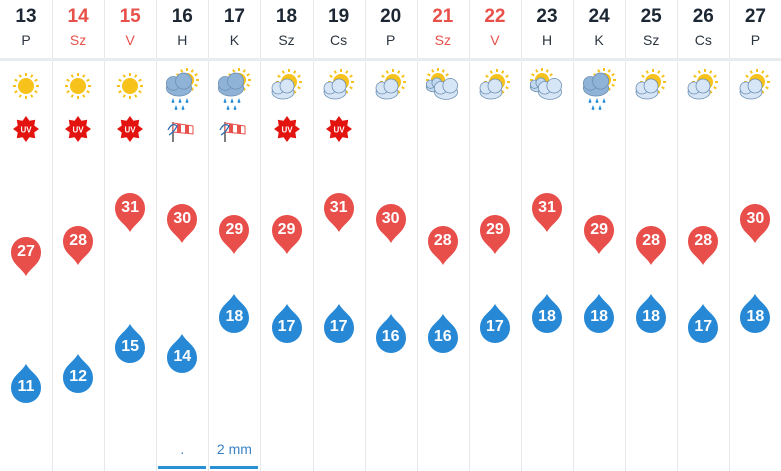 The width and height of the screenshot is (781, 471). What do you see at coordinates (391, 16) in the screenshot?
I see `day-date: 20` at bounding box center [391, 16].